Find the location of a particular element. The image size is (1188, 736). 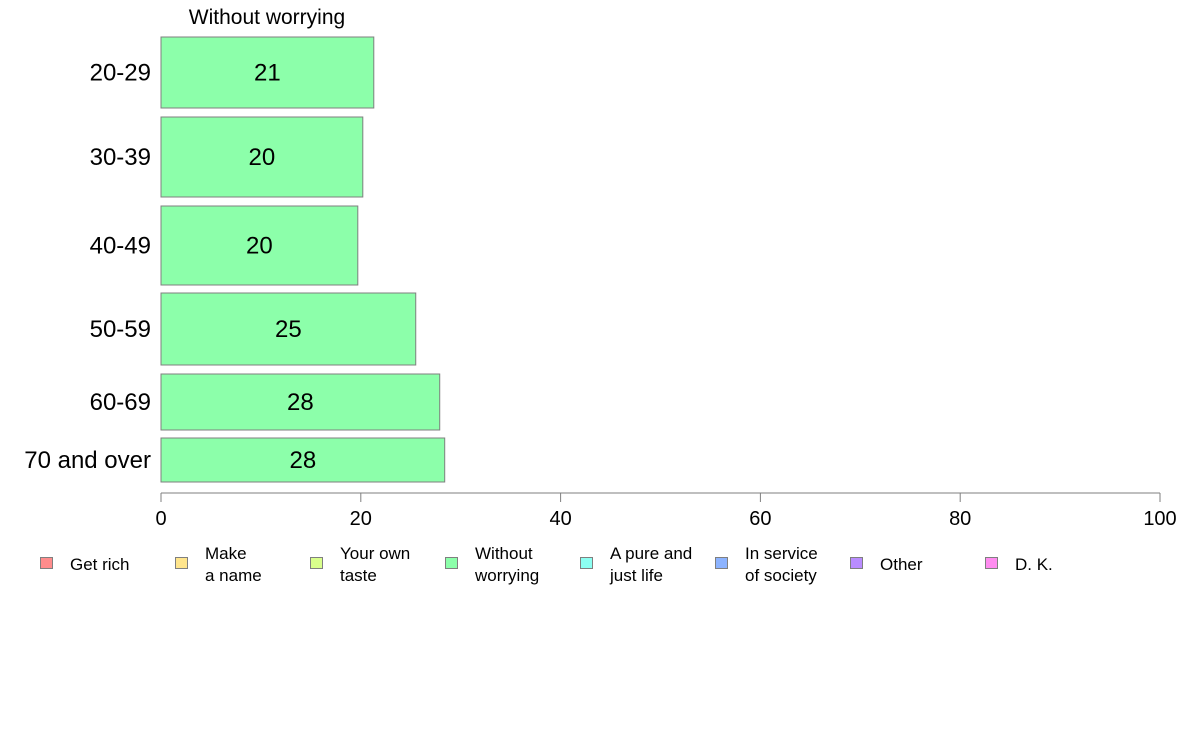

legend-label: A pure and just life is located at coordinates (651, 564).